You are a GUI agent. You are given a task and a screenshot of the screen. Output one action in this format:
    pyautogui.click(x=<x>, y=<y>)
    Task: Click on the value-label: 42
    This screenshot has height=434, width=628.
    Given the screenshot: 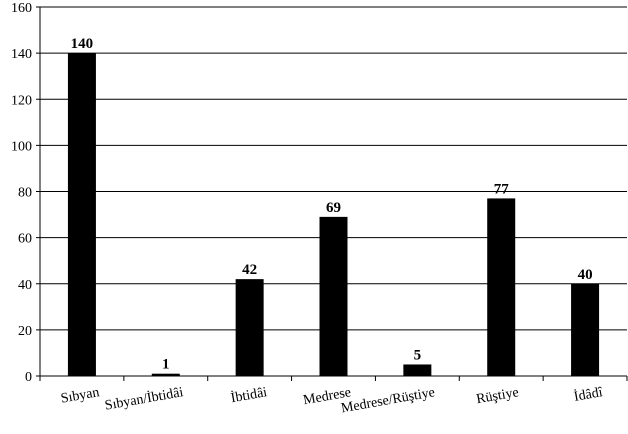 What is the action you would take?
    pyautogui.click(x=249, y=270)
    